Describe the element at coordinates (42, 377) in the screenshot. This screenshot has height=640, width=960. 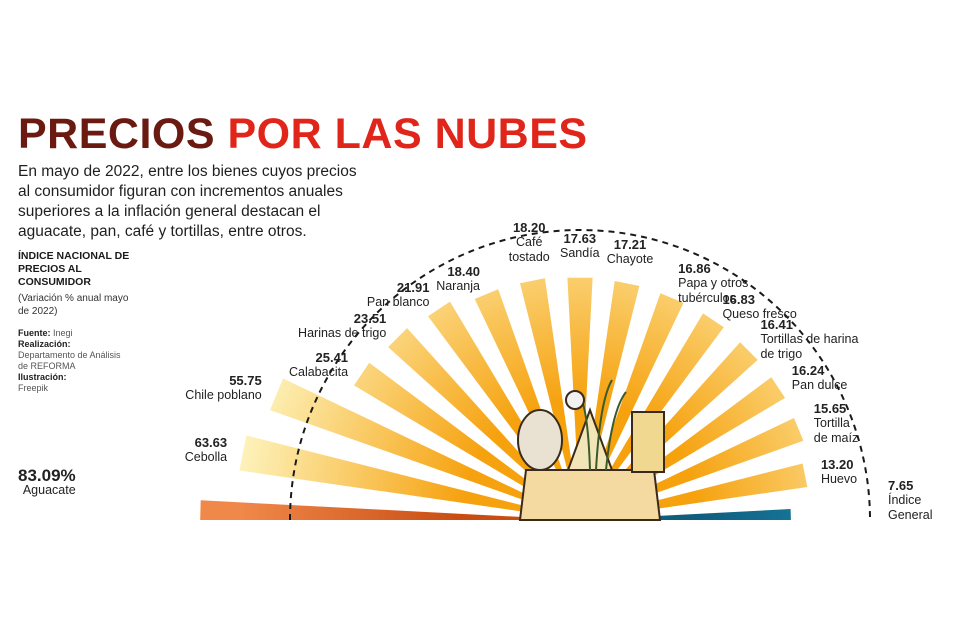
I see `illustration-label: Ilustración:` at that location.